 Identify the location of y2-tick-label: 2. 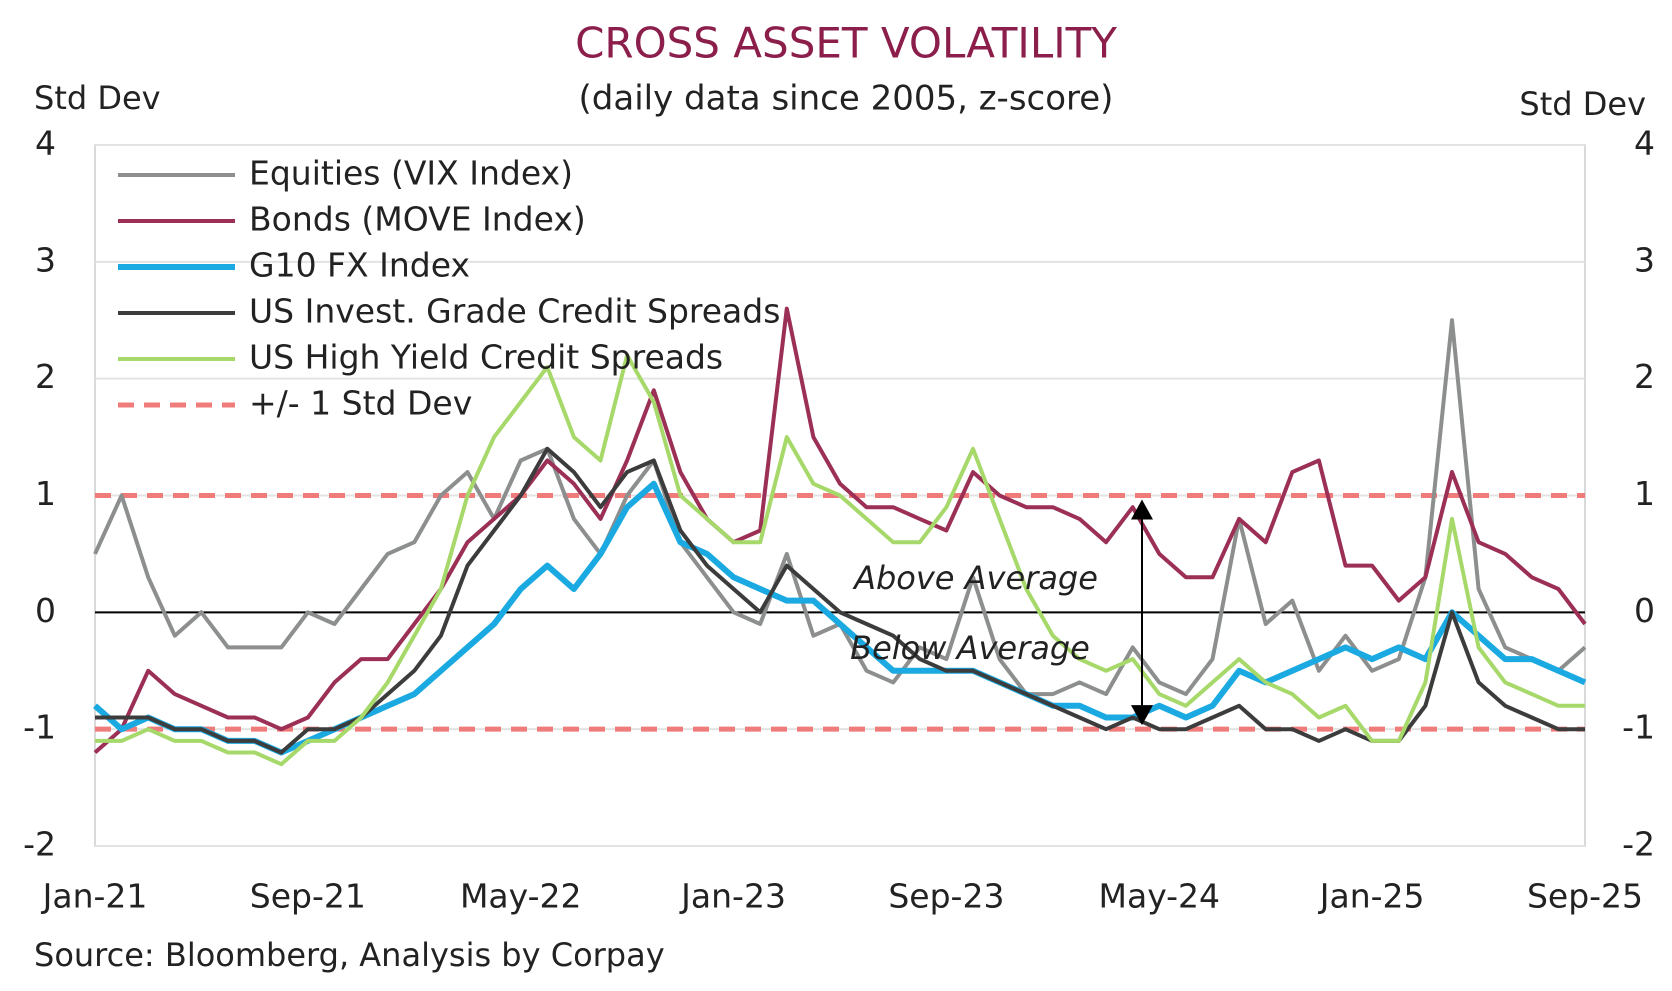
(1644, 376).